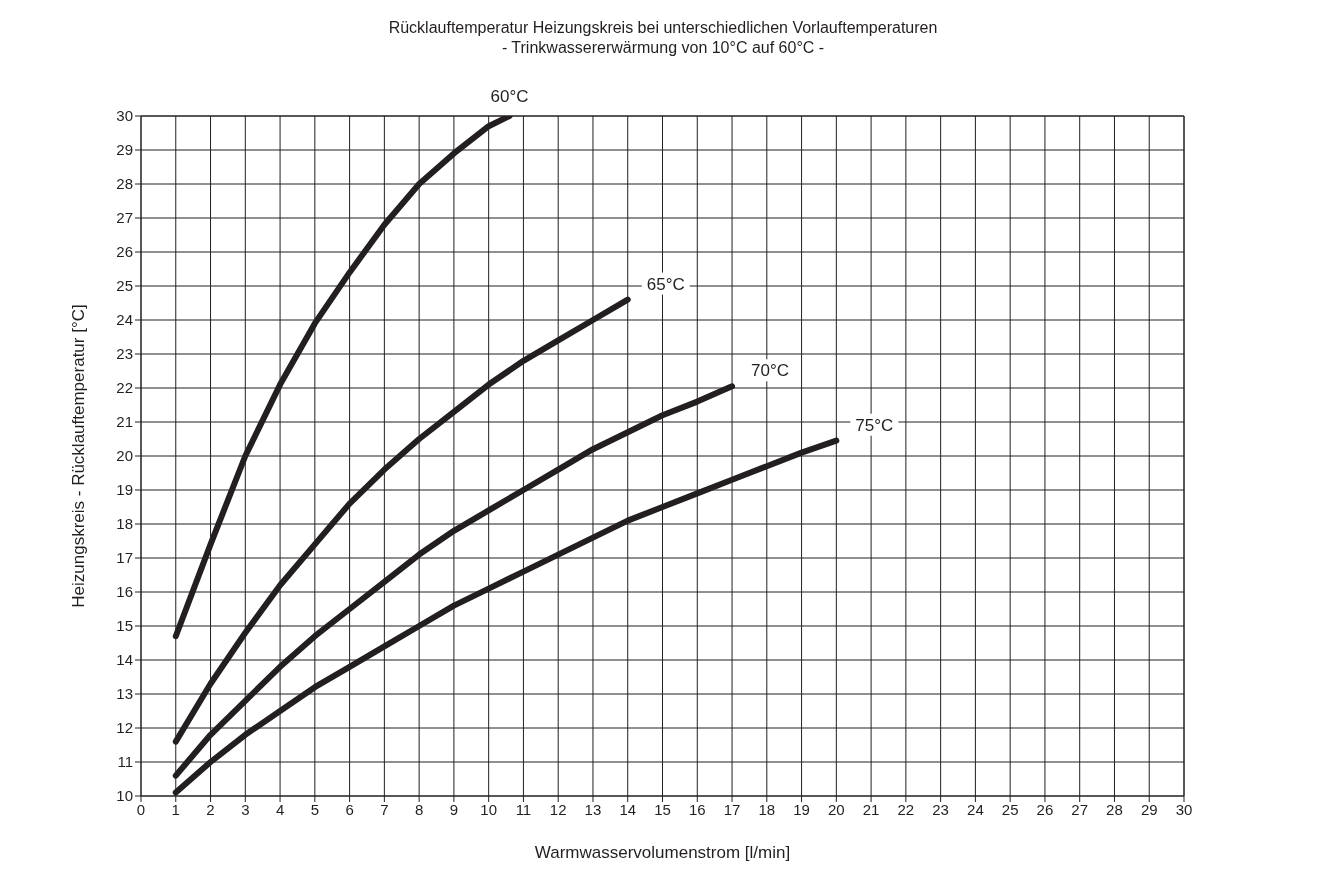 The height and width of the screenshot is (874, 1325). Describe the element at coordinates (419, 809) in the screenshot. I see `x-tick-label: 8` at that location.